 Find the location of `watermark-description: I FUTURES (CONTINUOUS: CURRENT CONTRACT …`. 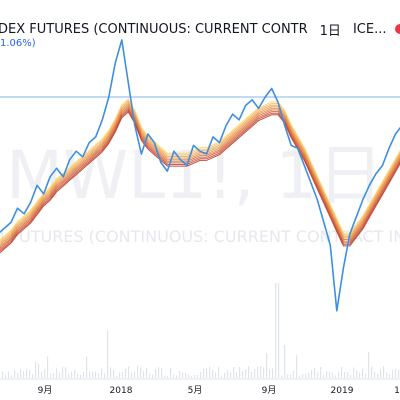

watermark-description: I FUTURES (CONTINUOUS: CURRENT CONTRACT … is located at coordinates (200, 236).